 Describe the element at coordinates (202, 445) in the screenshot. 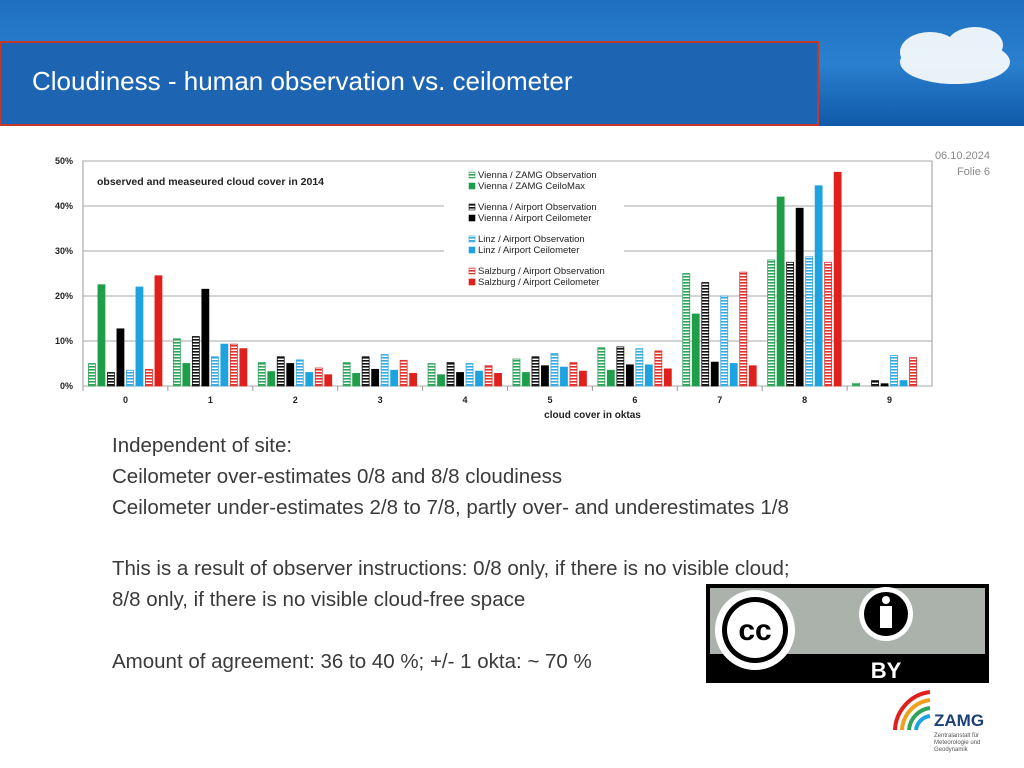

I see `body-line: Independent of site:` at that location.